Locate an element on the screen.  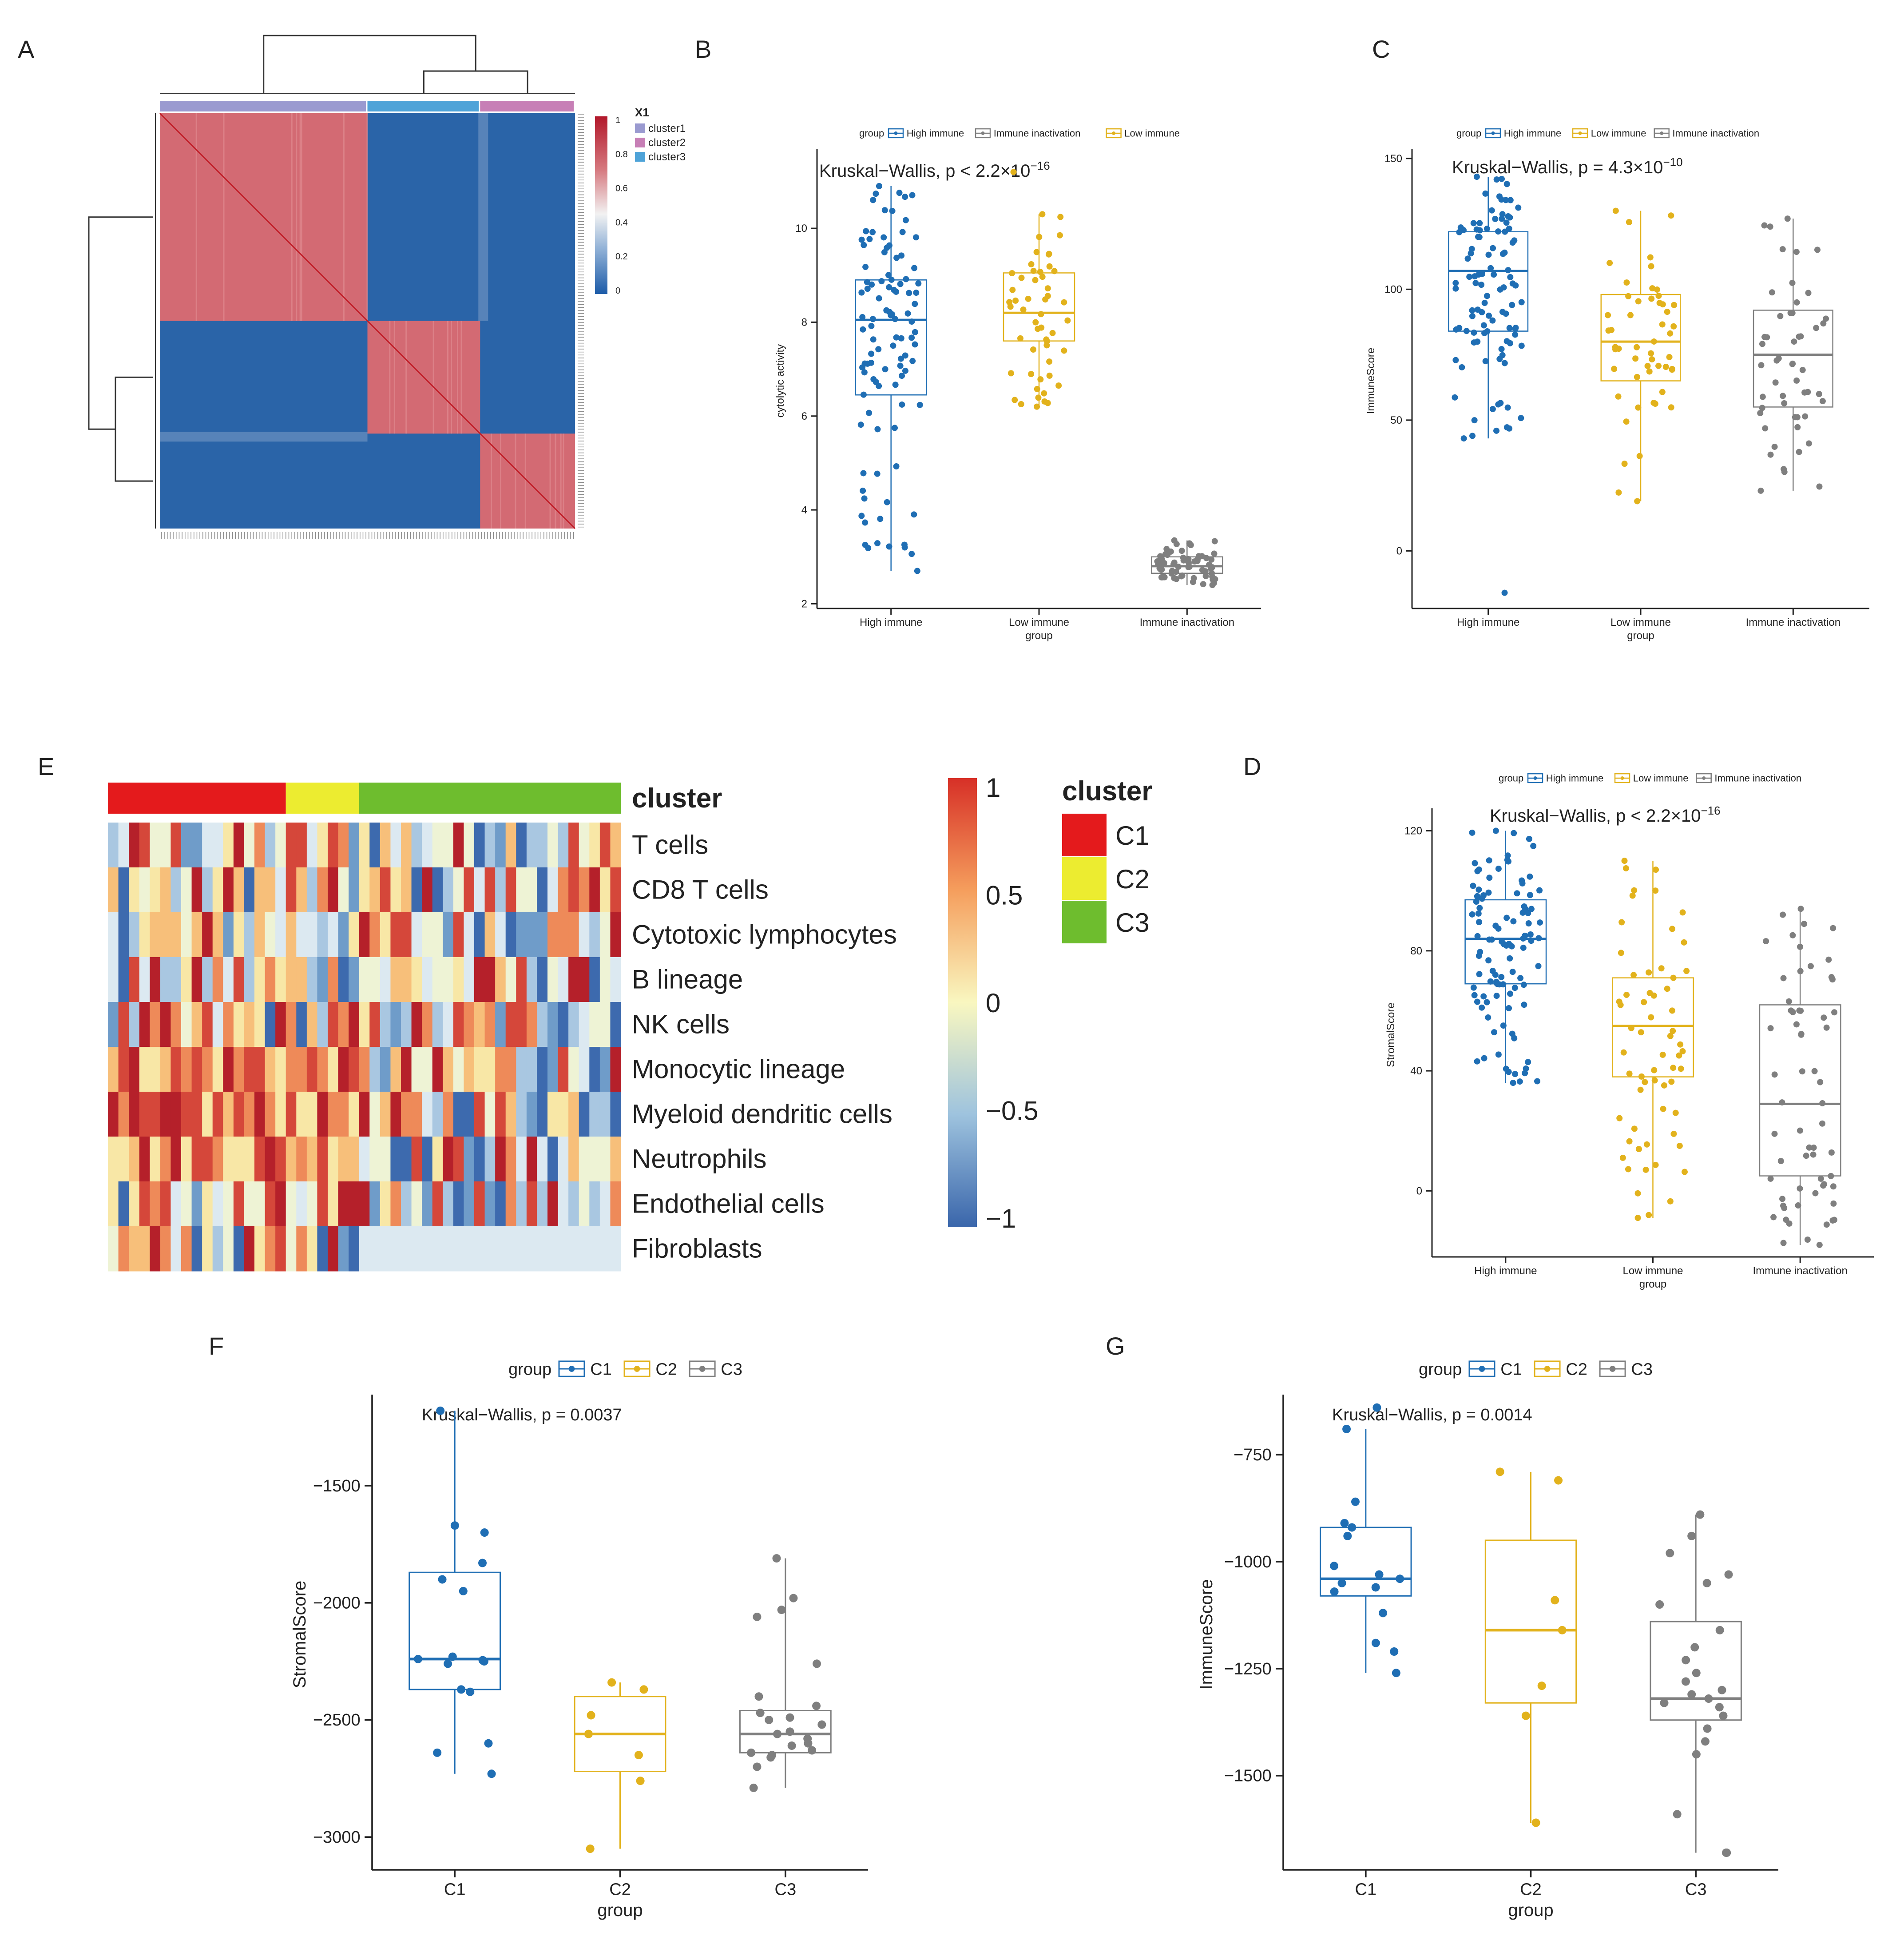
series-low-immune is located at coordinates (1640, 356).